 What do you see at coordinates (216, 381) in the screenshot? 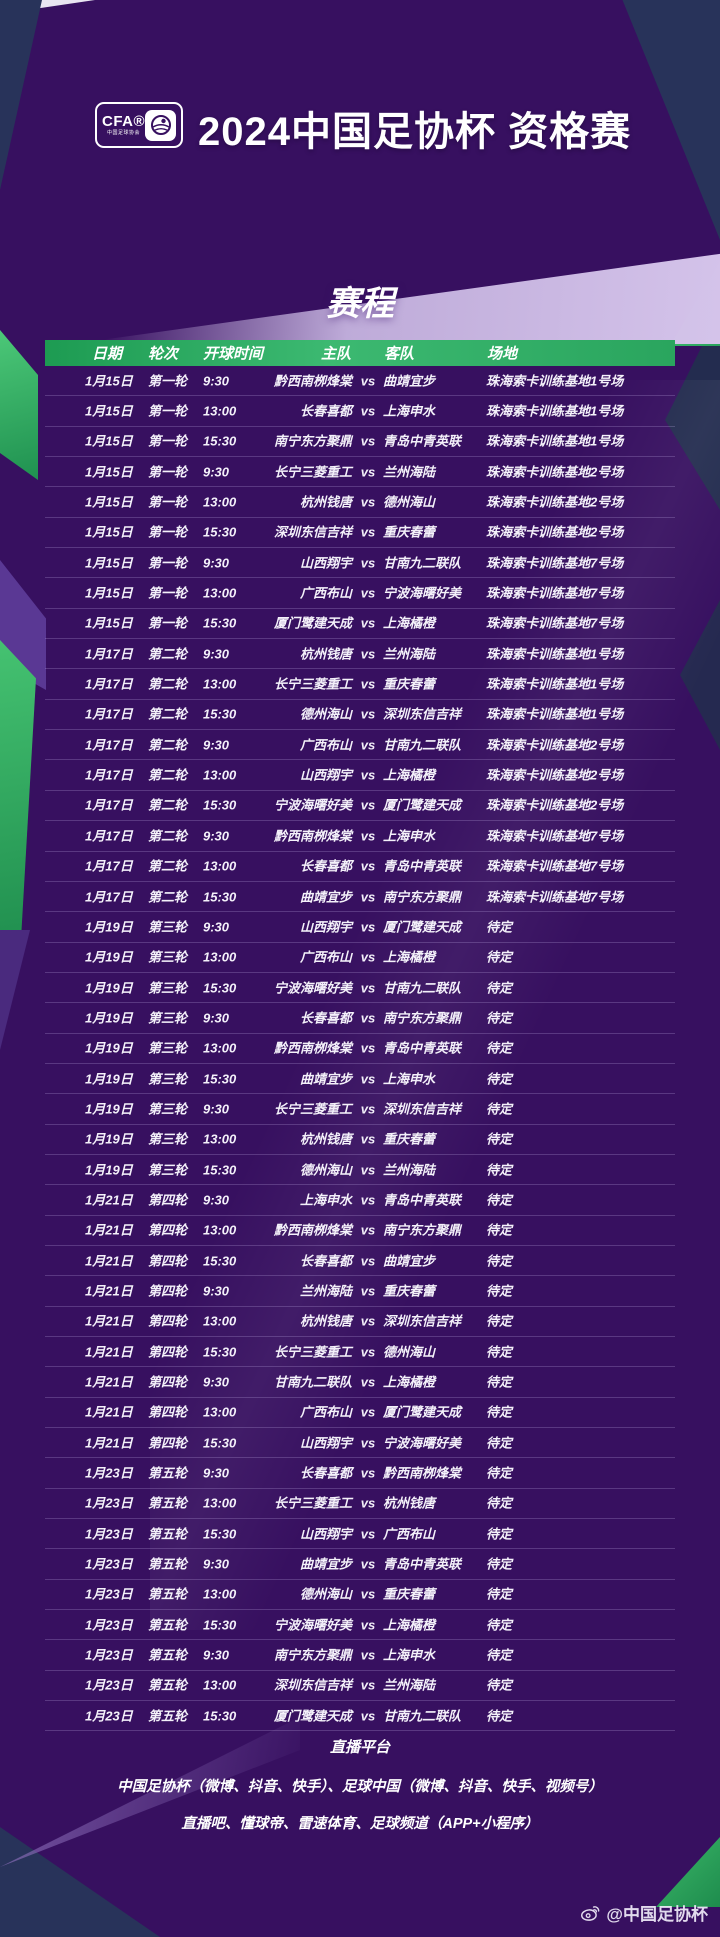
I see `cell-time: 9:30` at bounding box center [216, 381].